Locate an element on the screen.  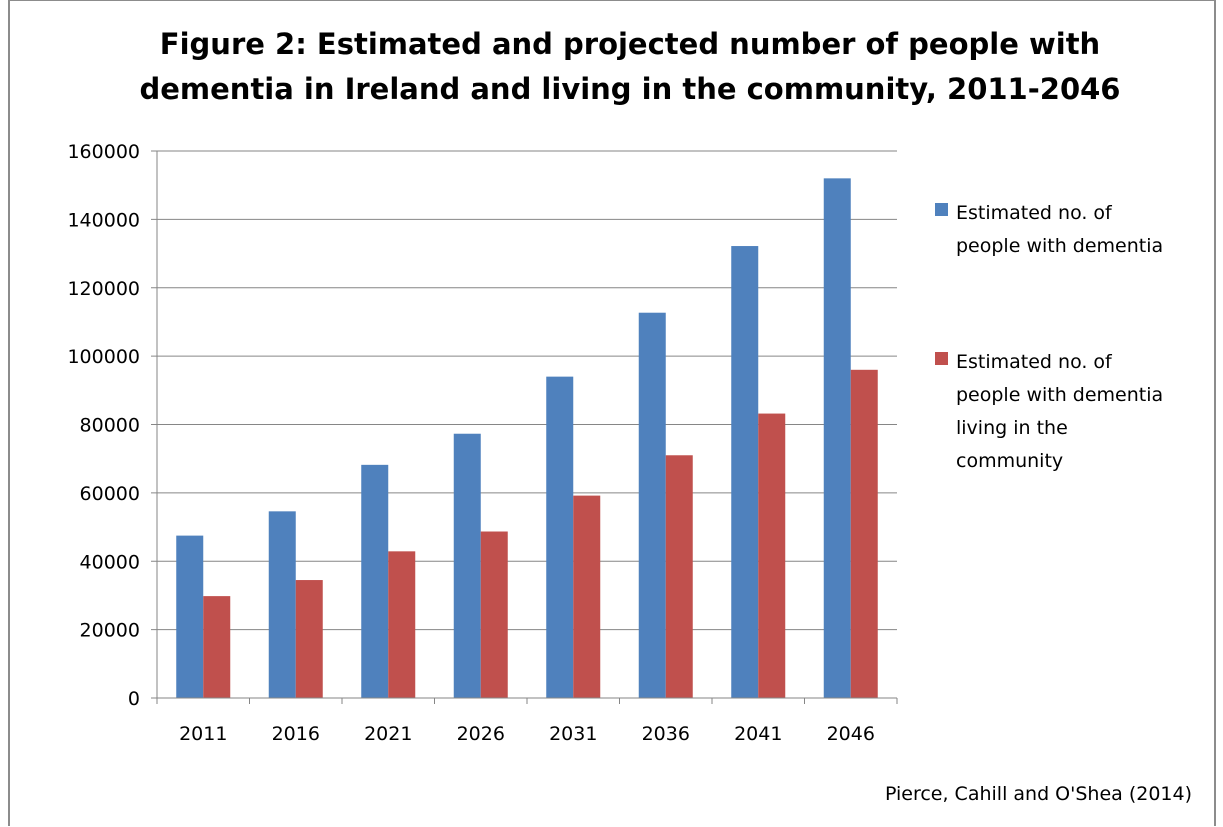
y-tick-label: 0 is located at coordinates (134, 699).